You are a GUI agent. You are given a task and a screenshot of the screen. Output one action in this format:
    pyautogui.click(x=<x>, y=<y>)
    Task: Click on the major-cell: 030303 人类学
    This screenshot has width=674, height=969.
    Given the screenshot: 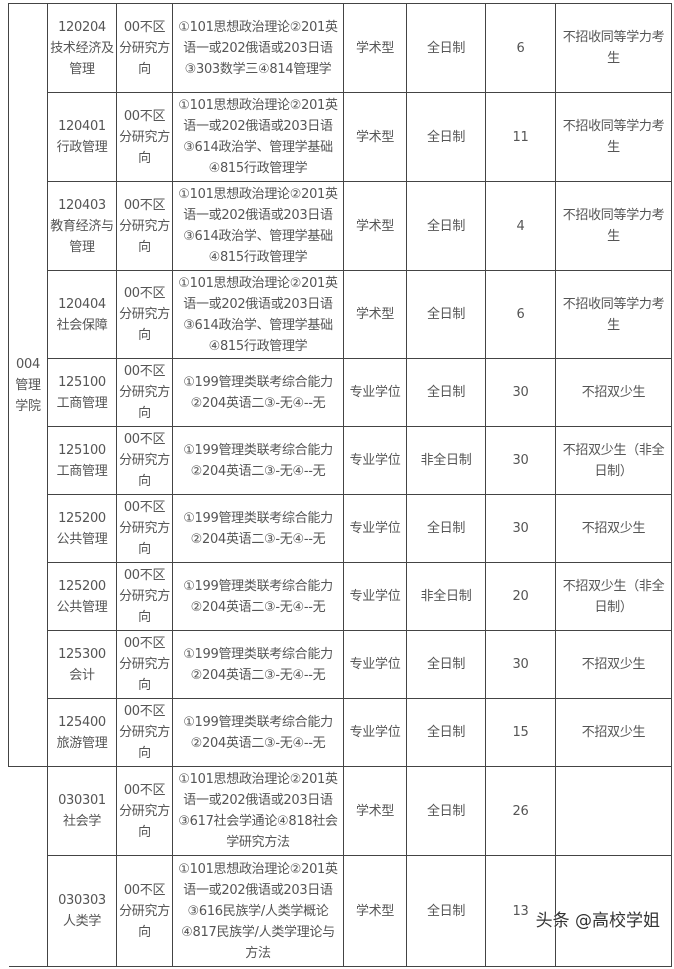 What is the action you would take?
    pyautogui.click(x=82, y=911)
    